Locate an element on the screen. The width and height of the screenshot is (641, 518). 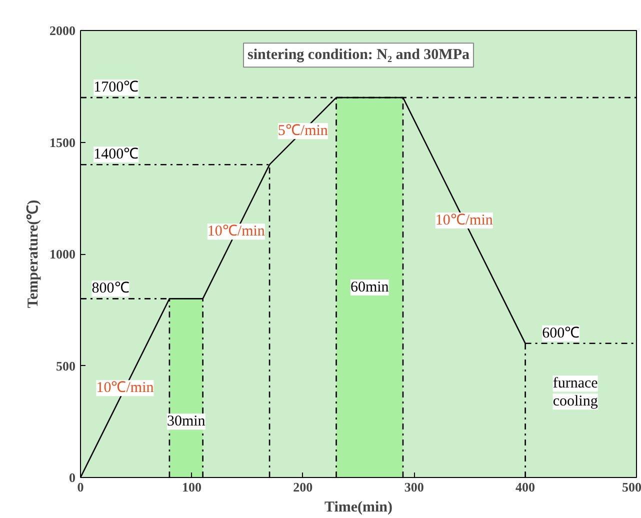
annotation: 5℃/min is located at coordinates (303, 131).